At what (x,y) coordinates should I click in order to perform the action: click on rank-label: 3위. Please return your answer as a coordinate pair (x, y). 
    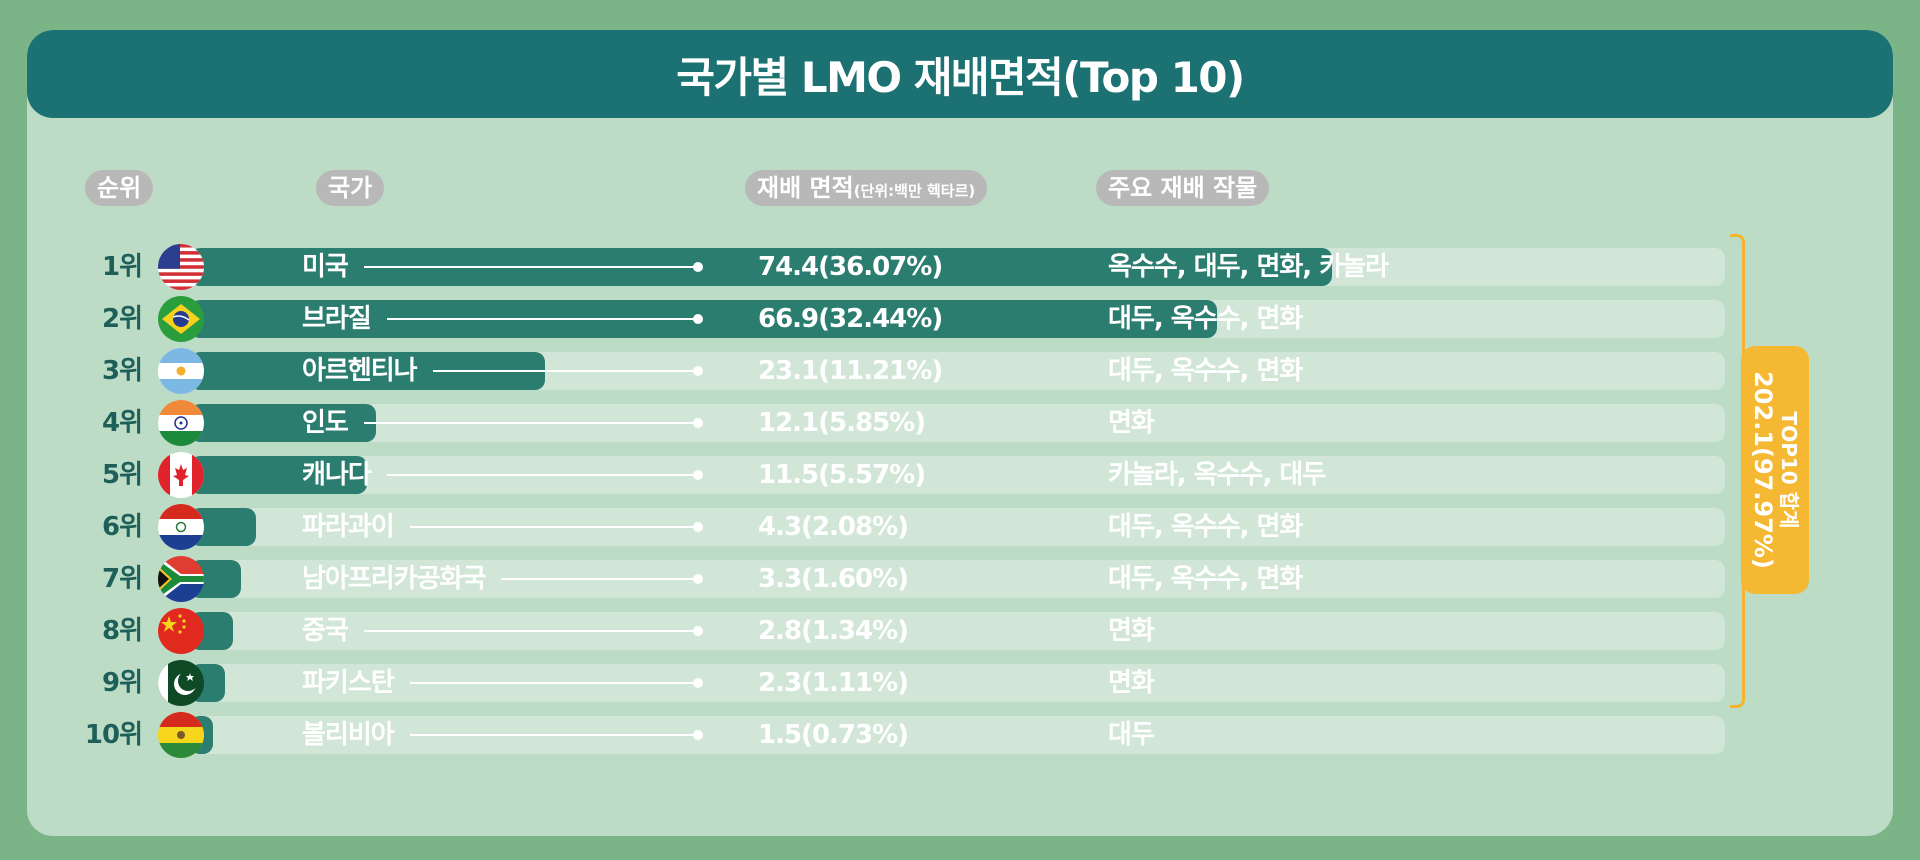
    Looking at the image, I should click on (122, 371).